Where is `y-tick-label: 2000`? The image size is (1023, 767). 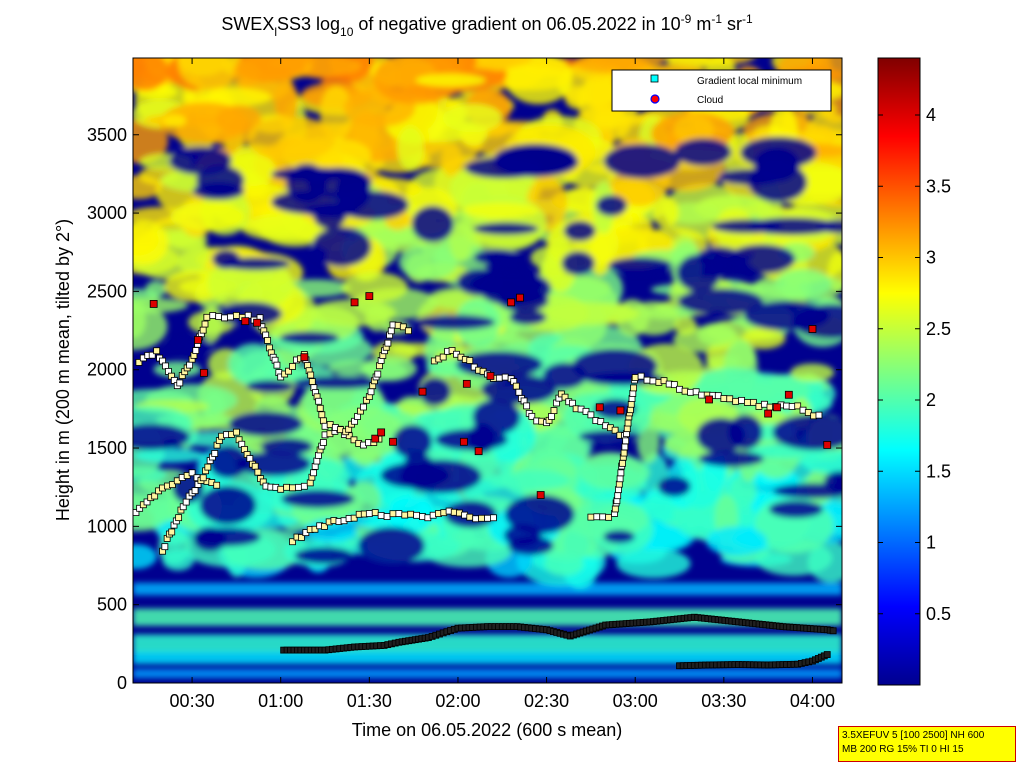
y-tick-label: 2000 is located at coordinates (107, 370).